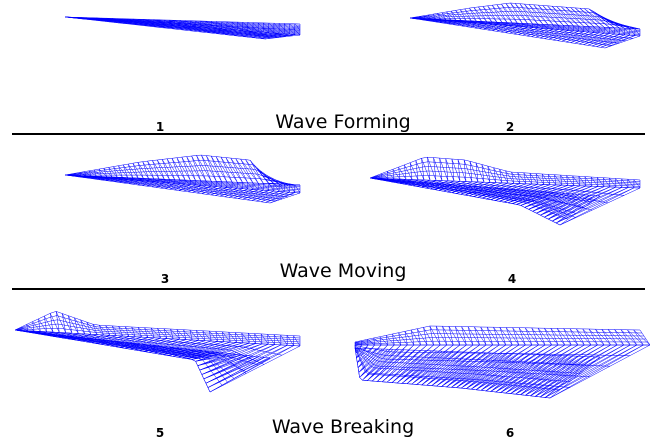 The width and height of the screenshot is (650, 441). I want to click on panel-label: 3, so click(165, 279).